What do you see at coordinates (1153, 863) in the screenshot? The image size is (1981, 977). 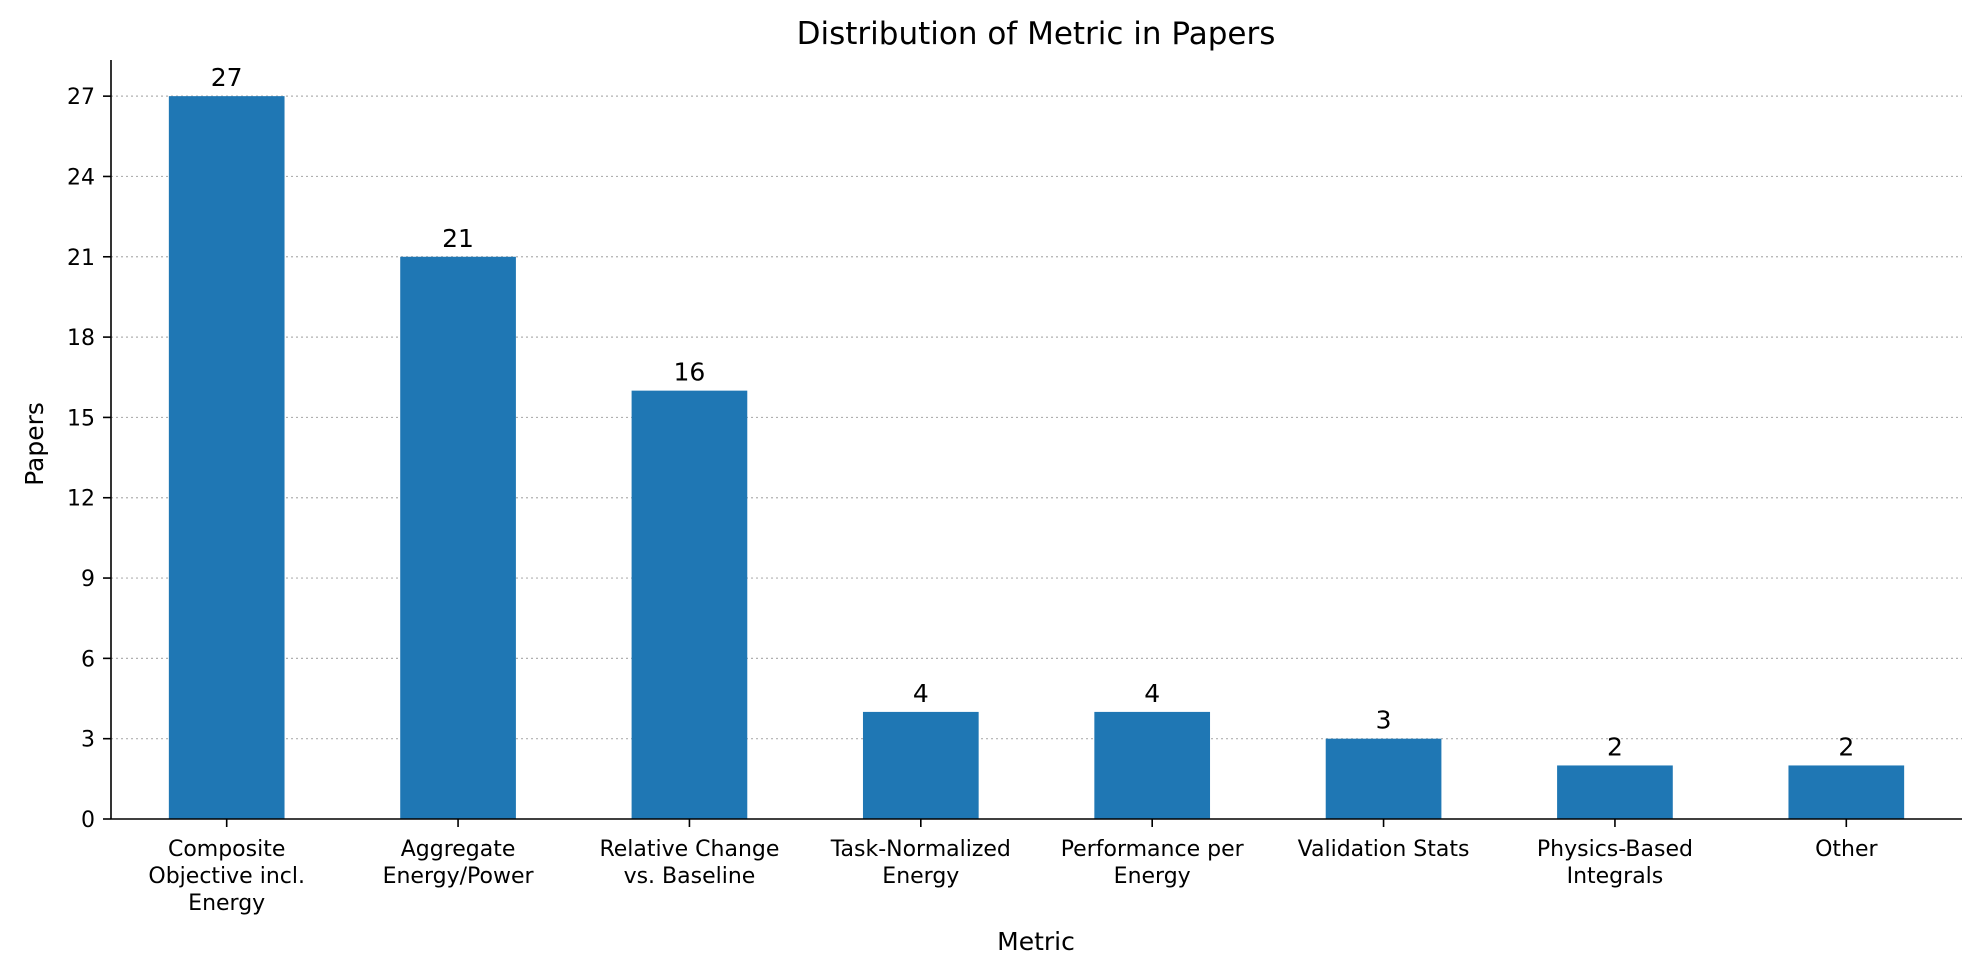 I see `x-tick-label-4: Performance per Energy` at bounding box center [1153, 863].